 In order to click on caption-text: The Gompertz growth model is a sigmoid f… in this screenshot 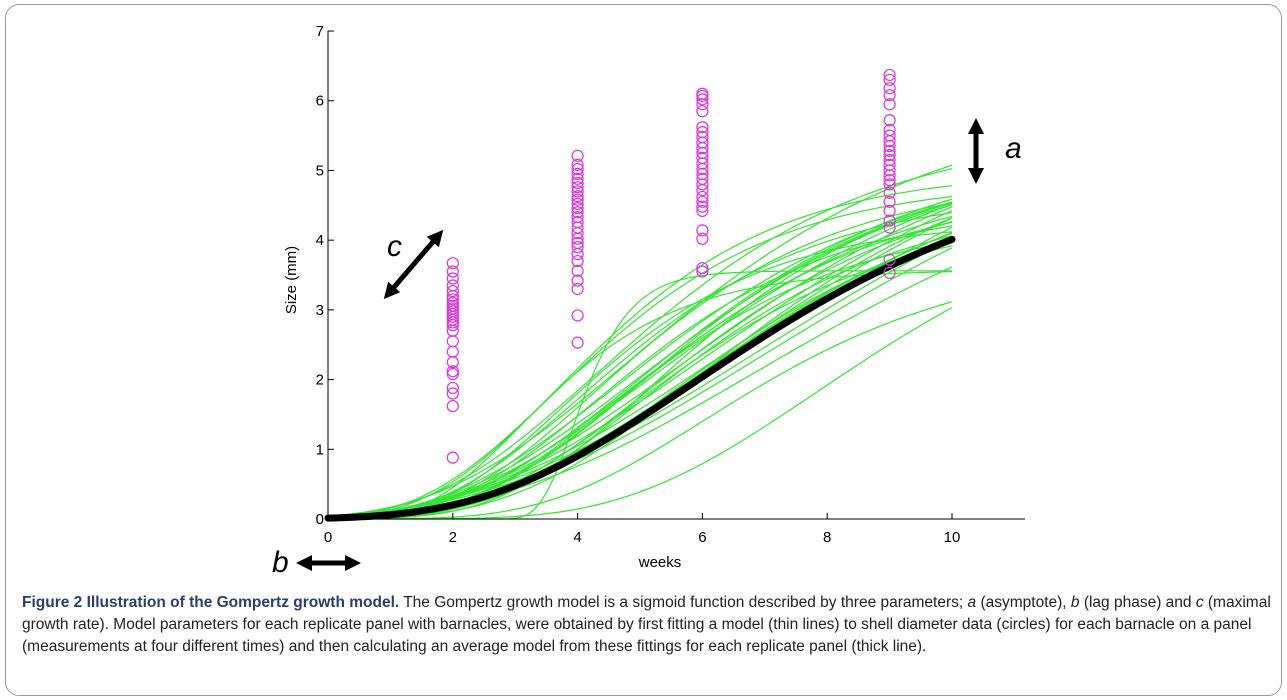, I will do `click(683, 602)`.